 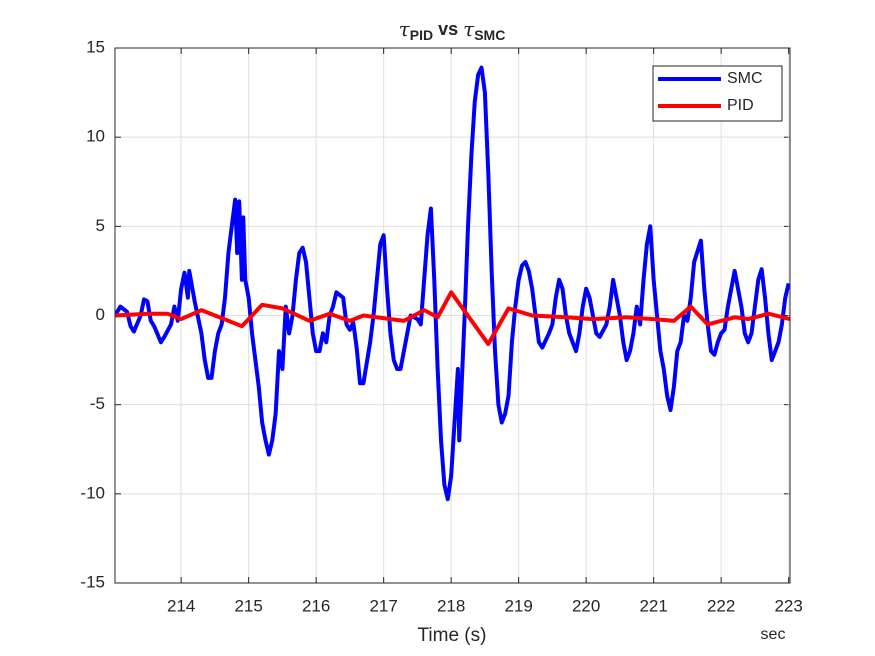 What do you see at coordinates (95, 46) in the screenshot?
I see `y-tick-label: 15` at bounding box center [95, 46].